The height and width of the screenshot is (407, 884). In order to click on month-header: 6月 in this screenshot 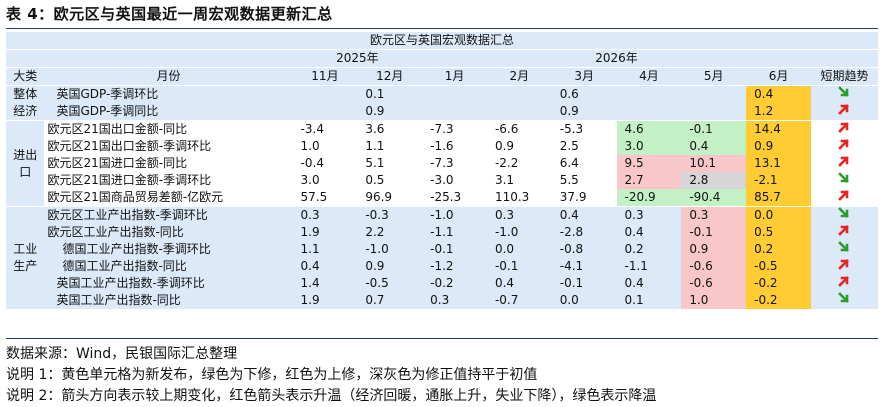, I will do `click(778, 76)`.